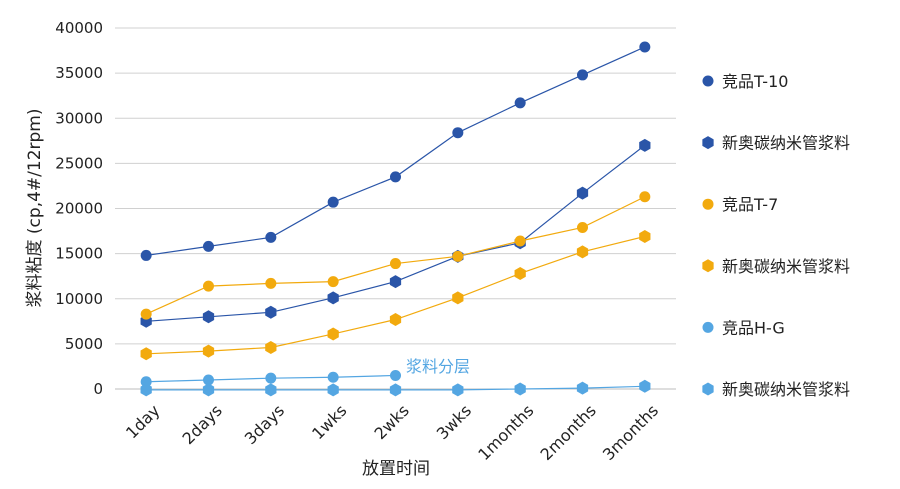  I want to click on x-tick-label: 2days, so click(201, 424).